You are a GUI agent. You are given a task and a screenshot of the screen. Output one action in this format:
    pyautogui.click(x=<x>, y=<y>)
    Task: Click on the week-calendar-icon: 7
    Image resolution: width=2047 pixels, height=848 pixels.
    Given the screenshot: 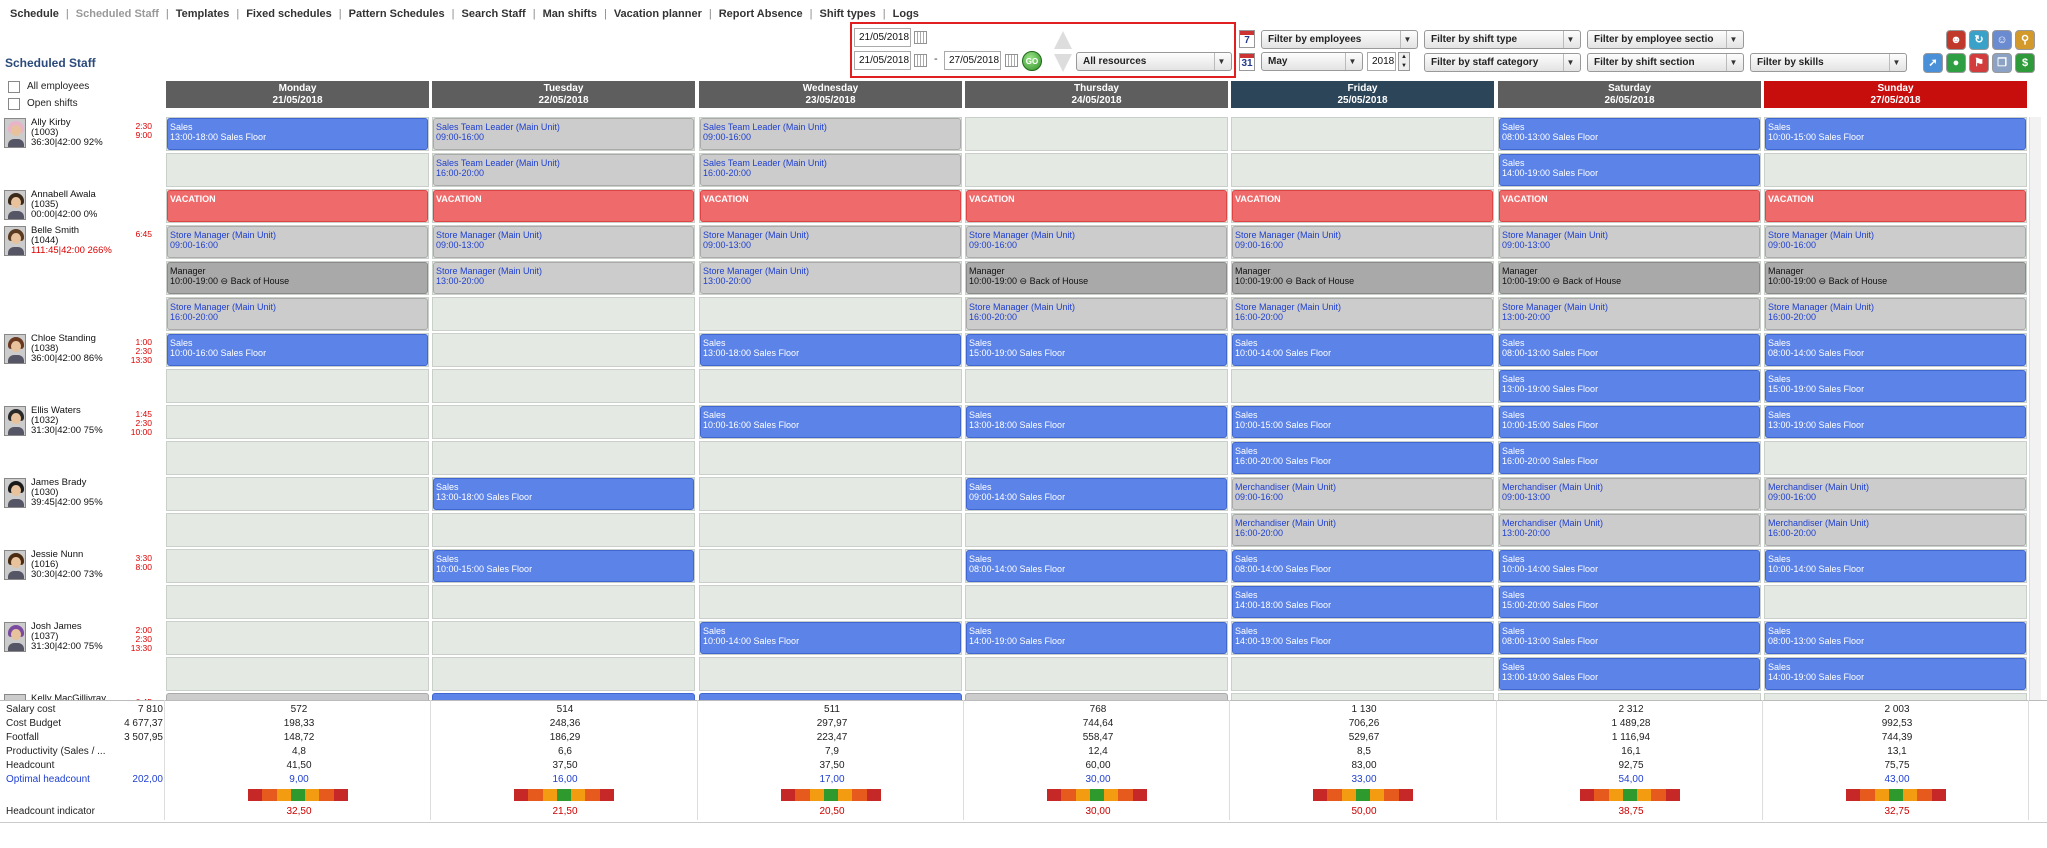 What is the action you would take?
    pyautogui.click(x=1247, y=39)
    